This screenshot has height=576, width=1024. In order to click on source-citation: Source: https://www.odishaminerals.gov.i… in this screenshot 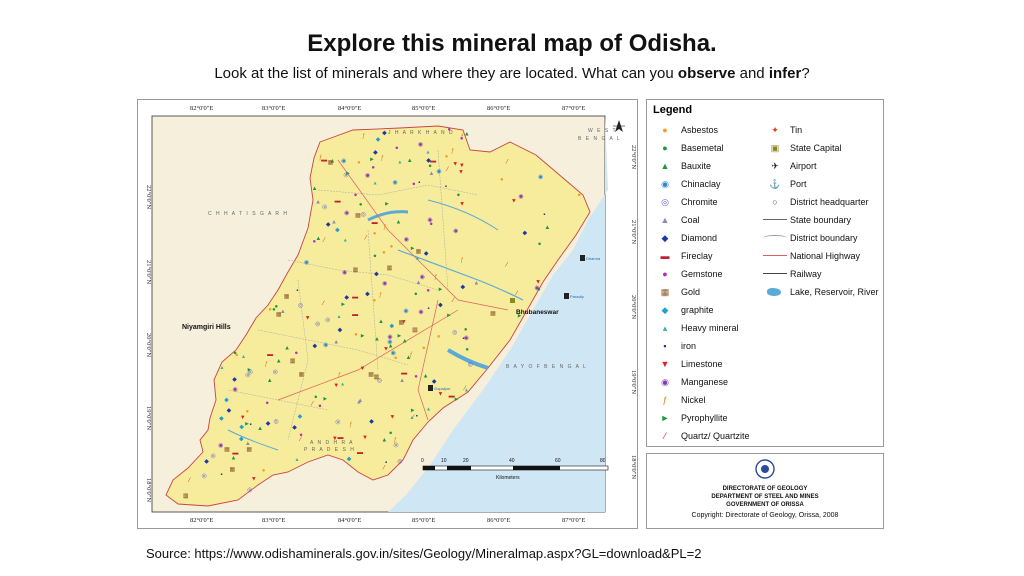, I will do `click(424, 553)`.